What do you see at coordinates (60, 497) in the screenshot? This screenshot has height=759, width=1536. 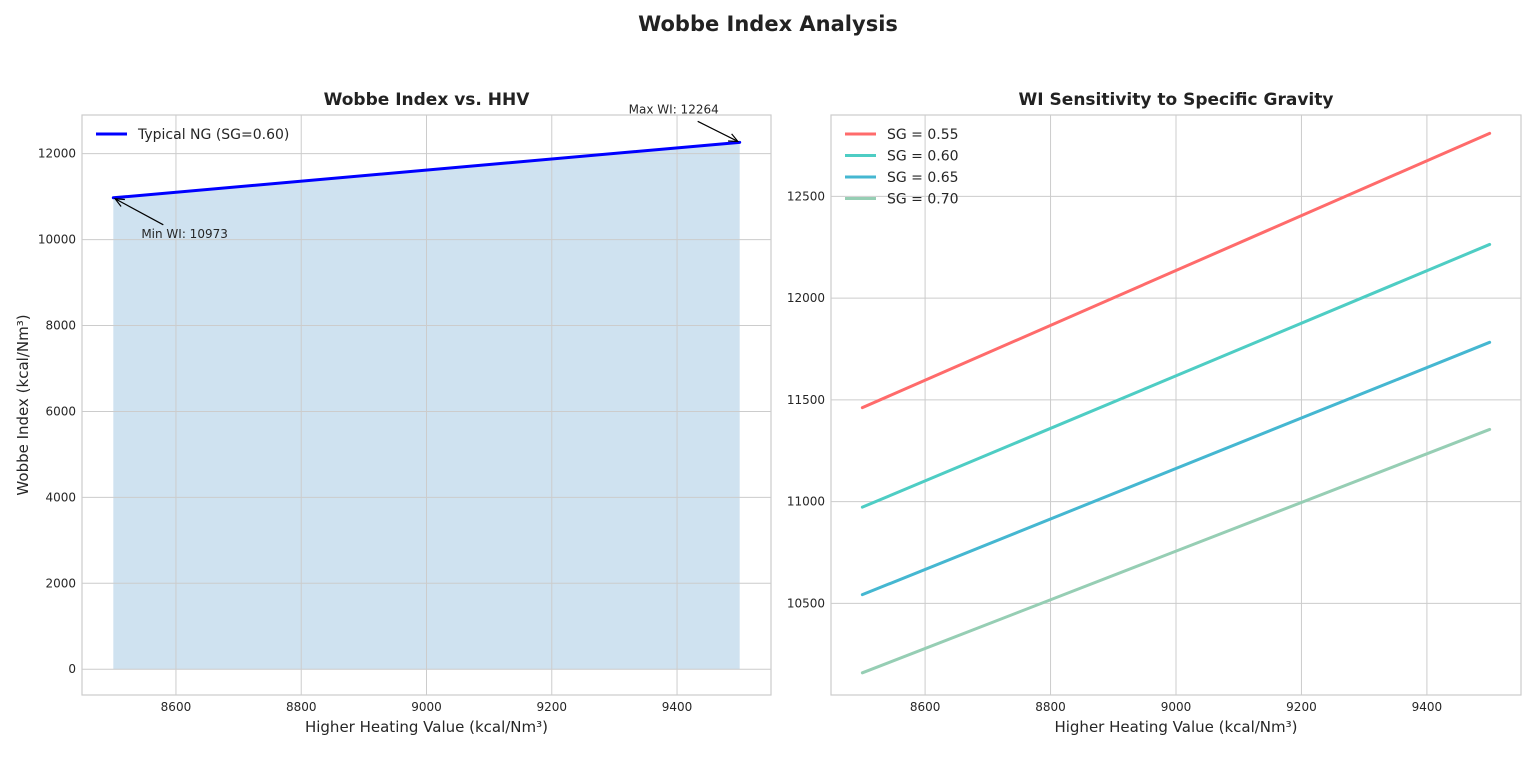 I see `y-tick-label: 4000` at bounding box center [60, 497].